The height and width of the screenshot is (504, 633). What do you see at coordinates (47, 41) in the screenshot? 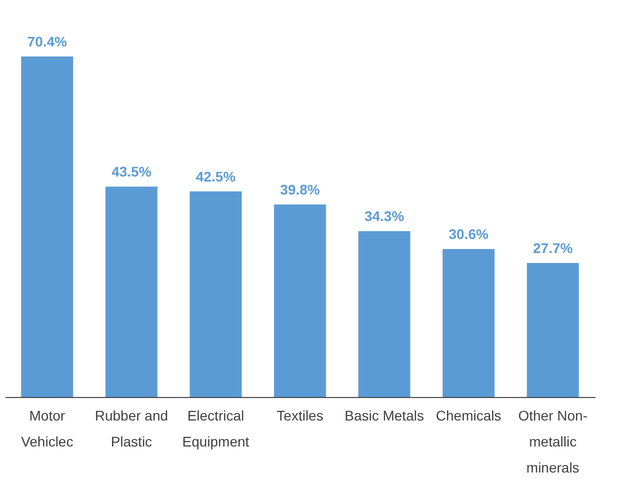
I see `data-label: 70.4%` at bounding box center [47, 41].